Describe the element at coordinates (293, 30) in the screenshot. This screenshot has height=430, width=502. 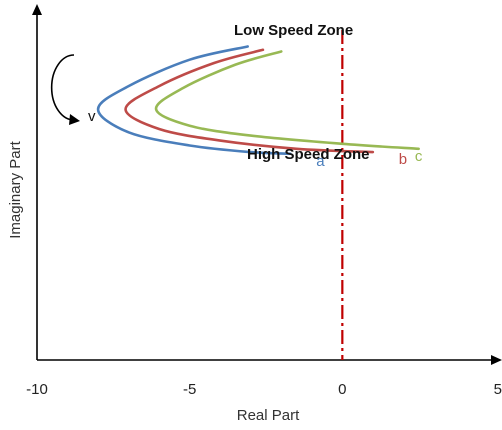
I see `low-speed-zone-label: Low Speed Zone` at that location.